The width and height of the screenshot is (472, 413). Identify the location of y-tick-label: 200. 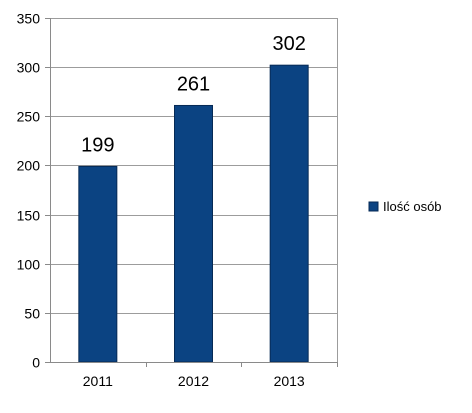
(29, 166).